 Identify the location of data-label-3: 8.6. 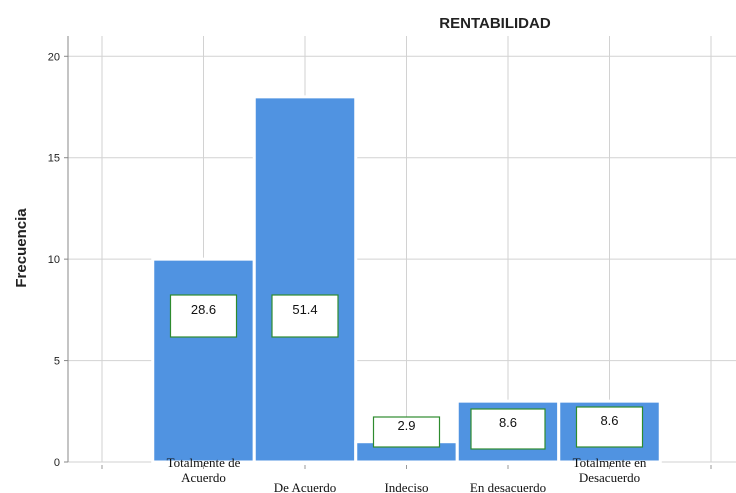
(508, 429).